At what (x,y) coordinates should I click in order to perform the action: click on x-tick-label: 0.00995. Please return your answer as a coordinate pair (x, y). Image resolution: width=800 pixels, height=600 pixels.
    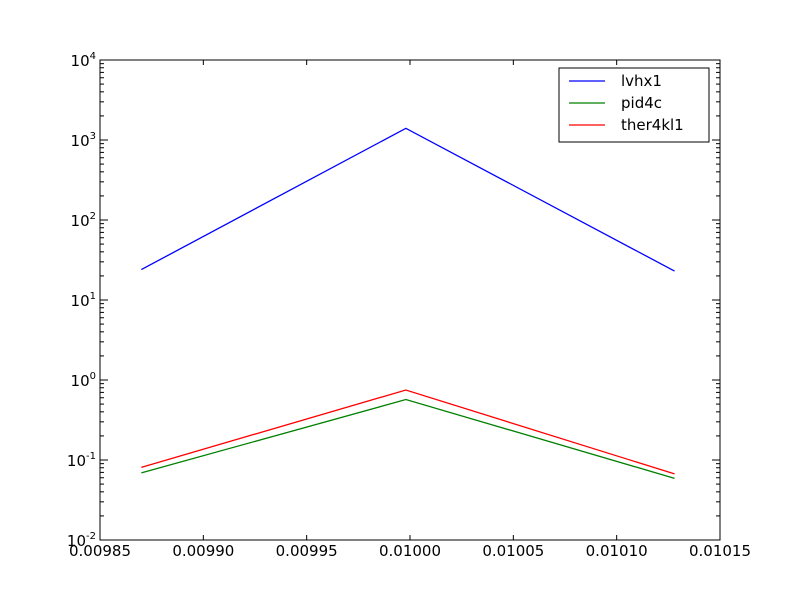
    Looking at the image, I should click on (307, 551).